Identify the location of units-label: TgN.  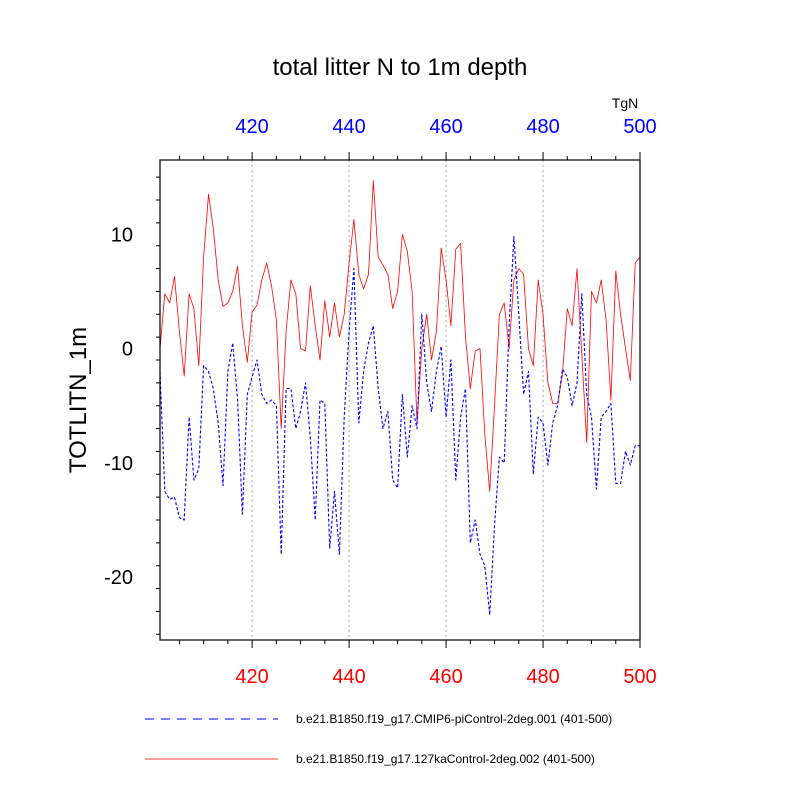
(625, 103).